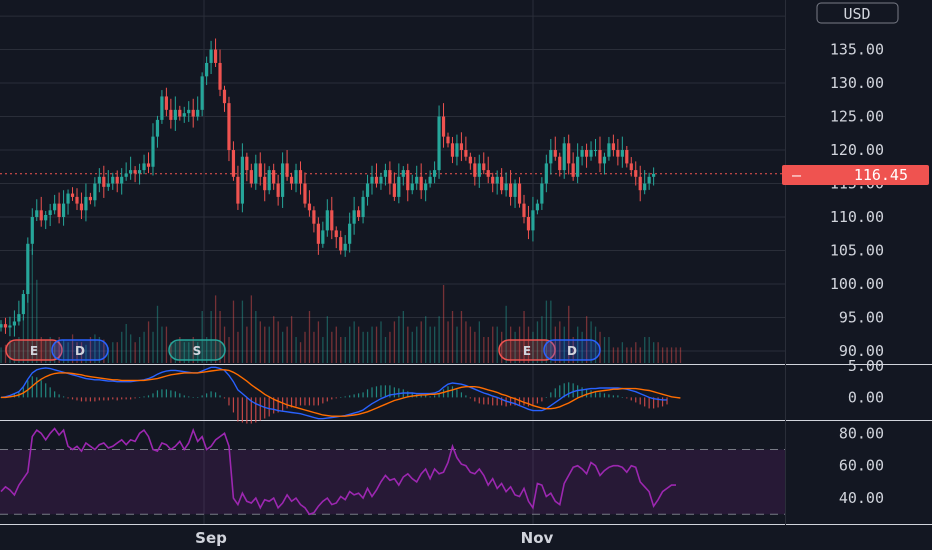 This screenshot has height=550, width=932. Describe the element at coordinates (797, 175) in the screenshot. I see `last-price-dash: –` at that location.